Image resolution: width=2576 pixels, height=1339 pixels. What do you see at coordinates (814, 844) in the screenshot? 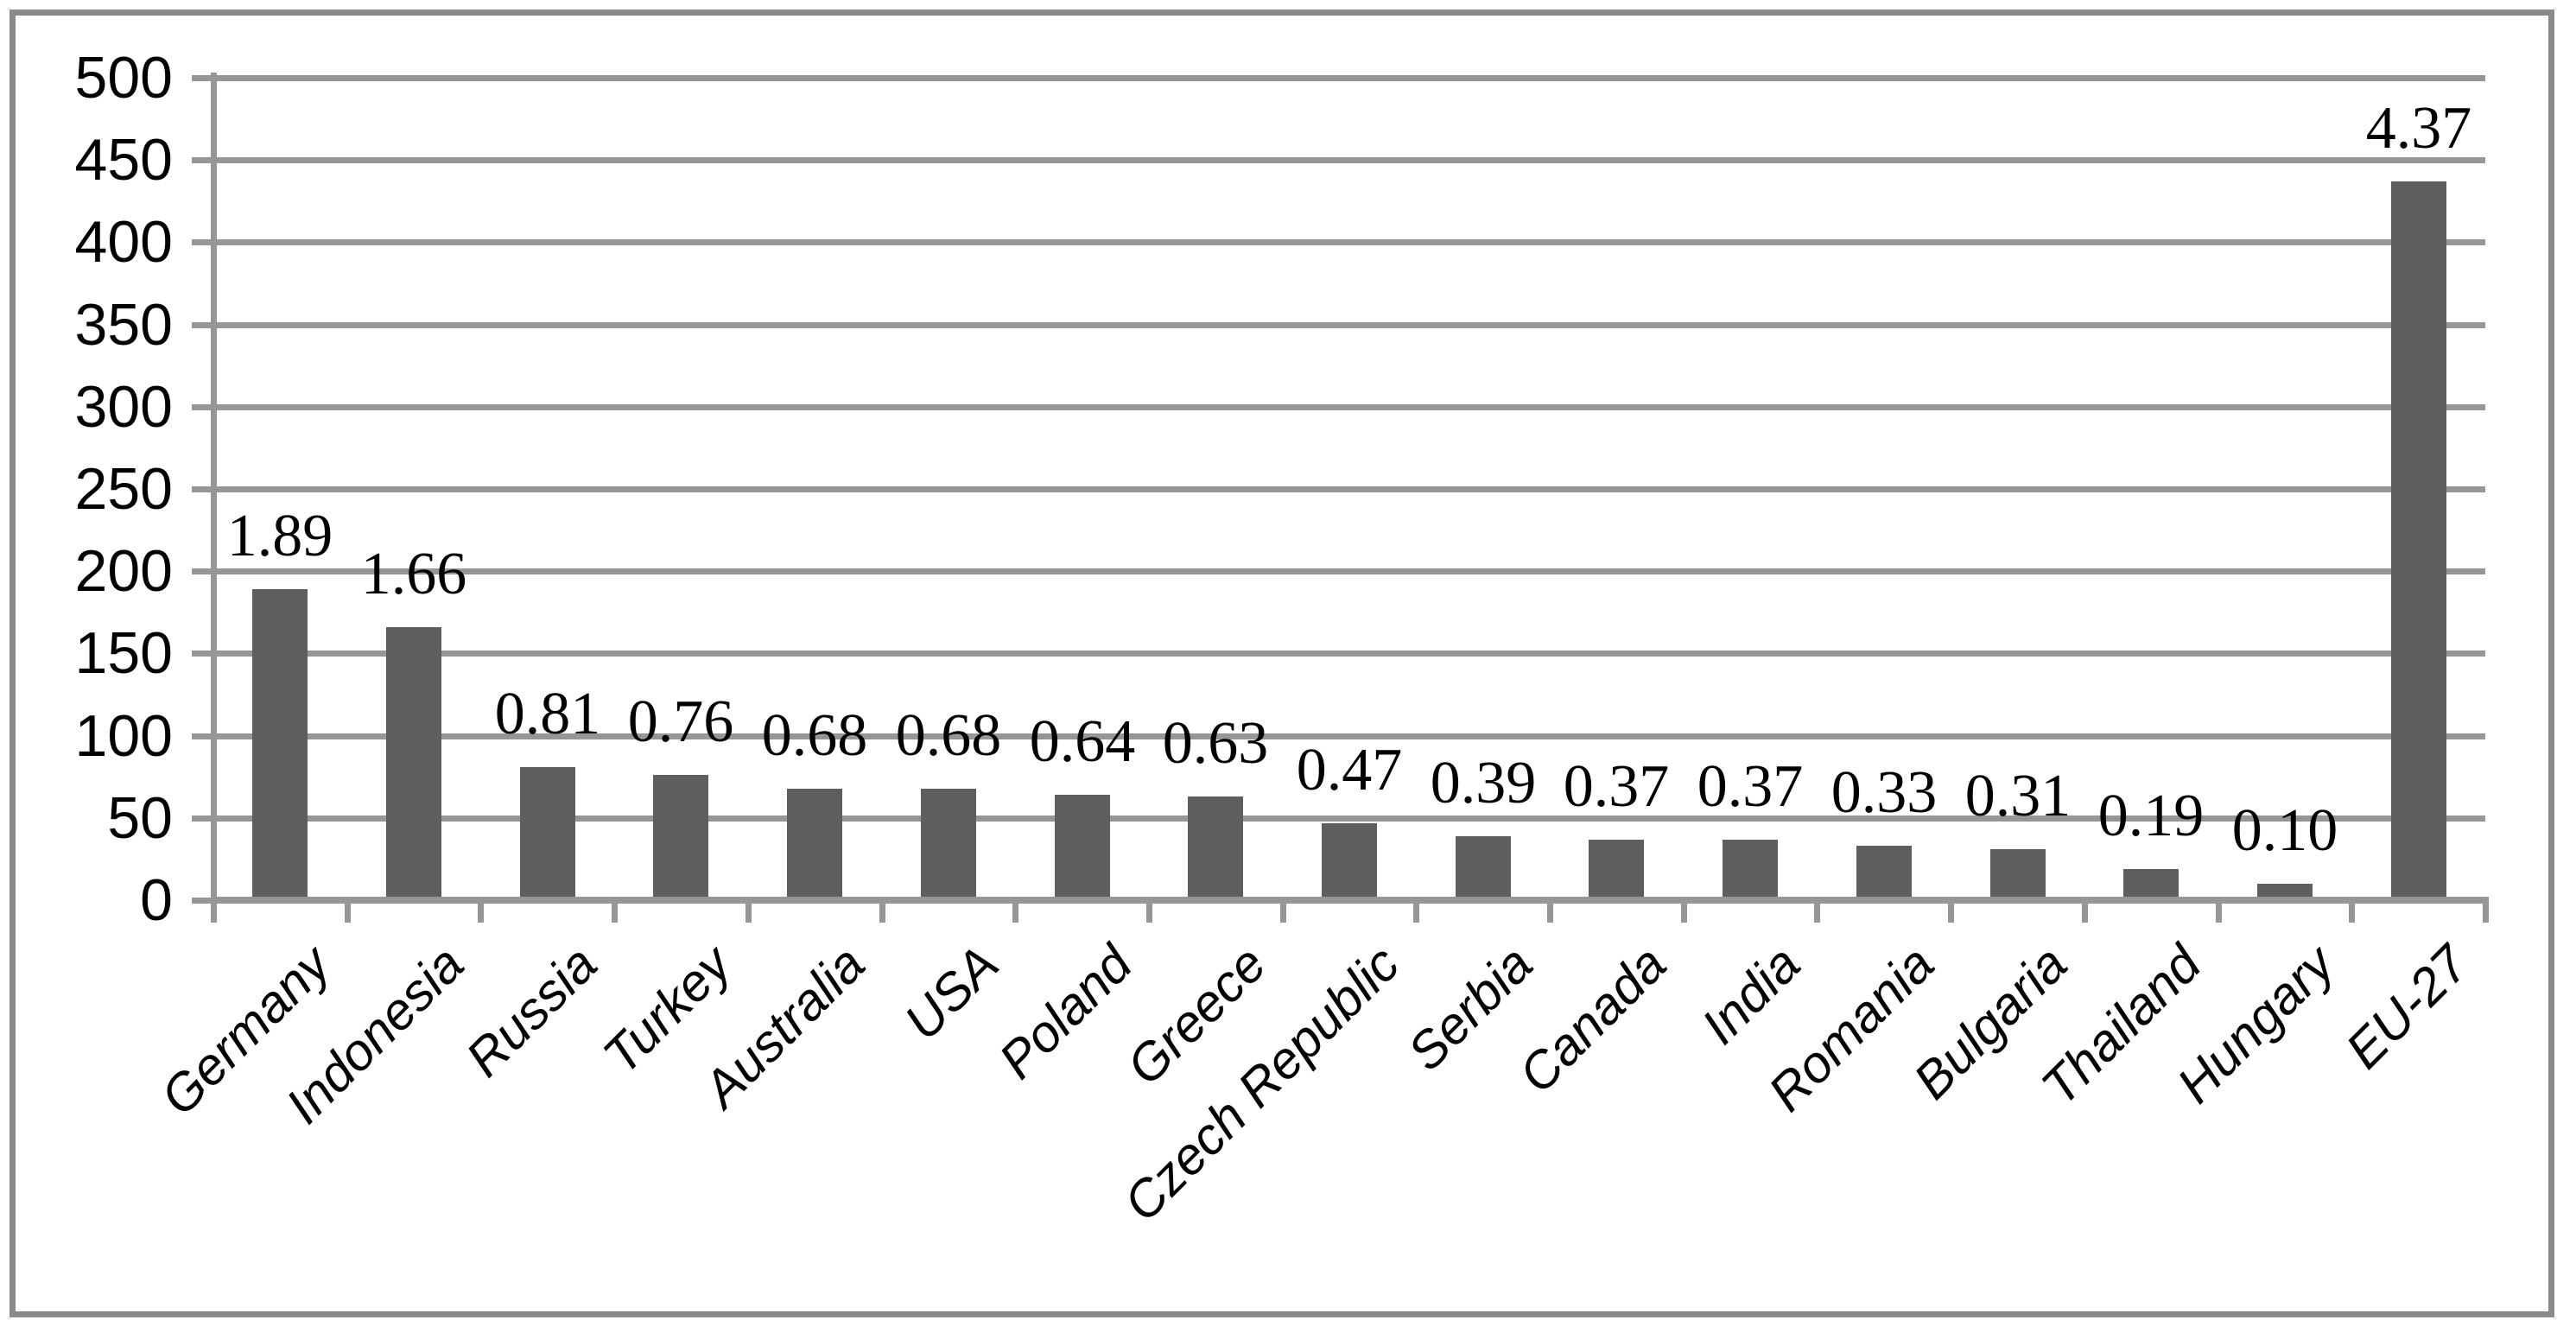
I see `bar-australia` at bounding box center [814, 844].